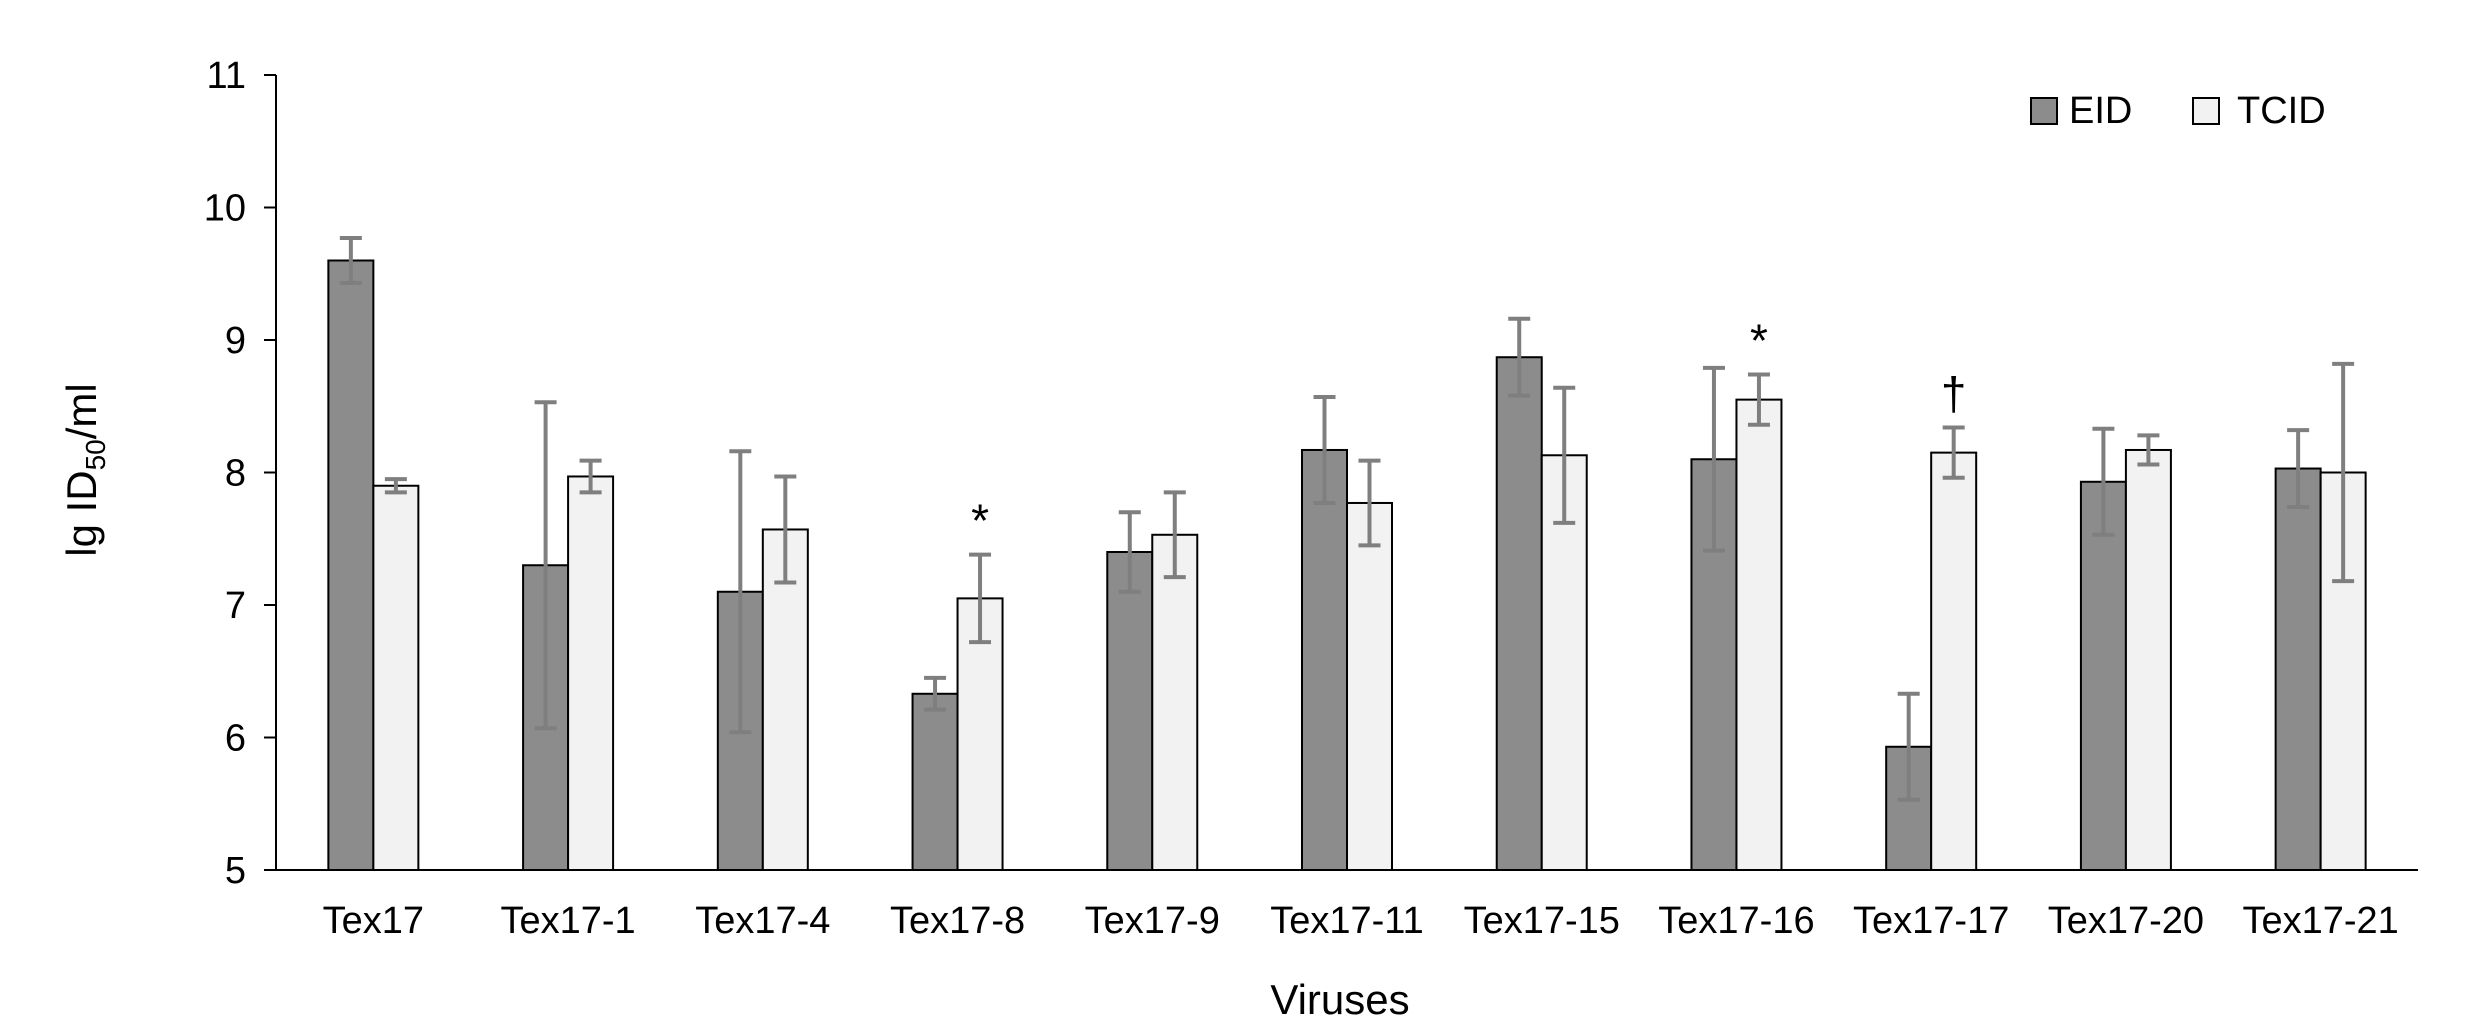 The height and width of the screenshot is (1030, 2480). Describe the element at coordinates (235, 739) in the screenshot. I see `y-tick-label: 6` at that location.